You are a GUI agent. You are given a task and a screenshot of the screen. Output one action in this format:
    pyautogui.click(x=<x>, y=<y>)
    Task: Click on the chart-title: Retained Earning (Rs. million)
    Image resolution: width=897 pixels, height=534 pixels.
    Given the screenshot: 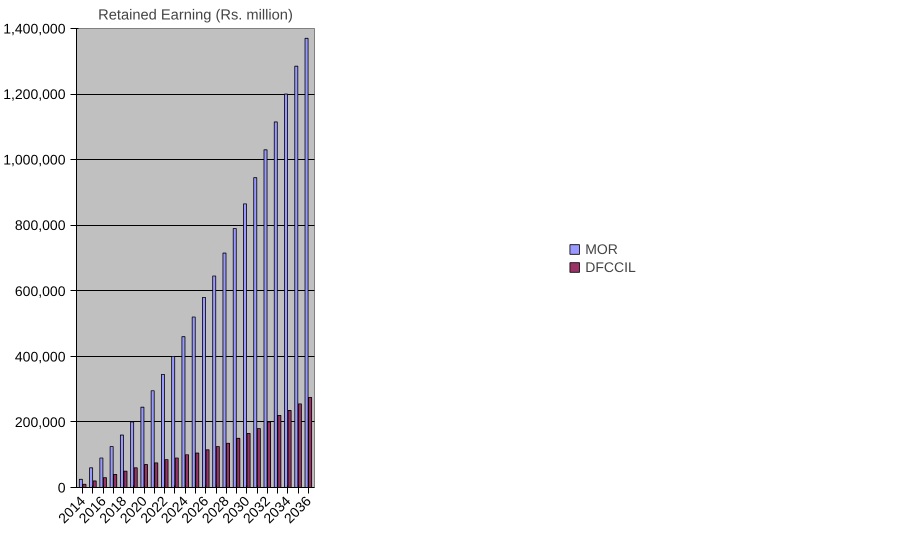 What is the action you would take?
    pyautogui.click(x=195, y=16)
    